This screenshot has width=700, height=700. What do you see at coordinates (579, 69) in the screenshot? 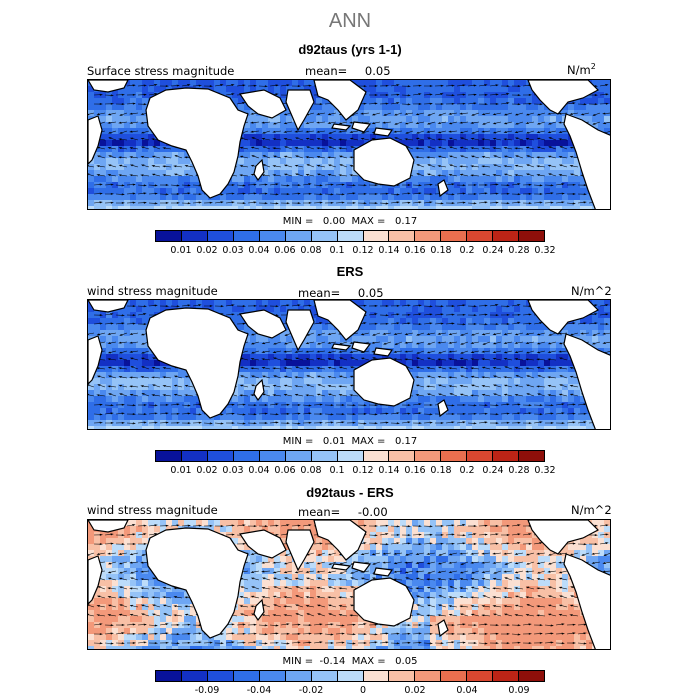
I see `units-text: N/m` at bounding box center [579, 69].